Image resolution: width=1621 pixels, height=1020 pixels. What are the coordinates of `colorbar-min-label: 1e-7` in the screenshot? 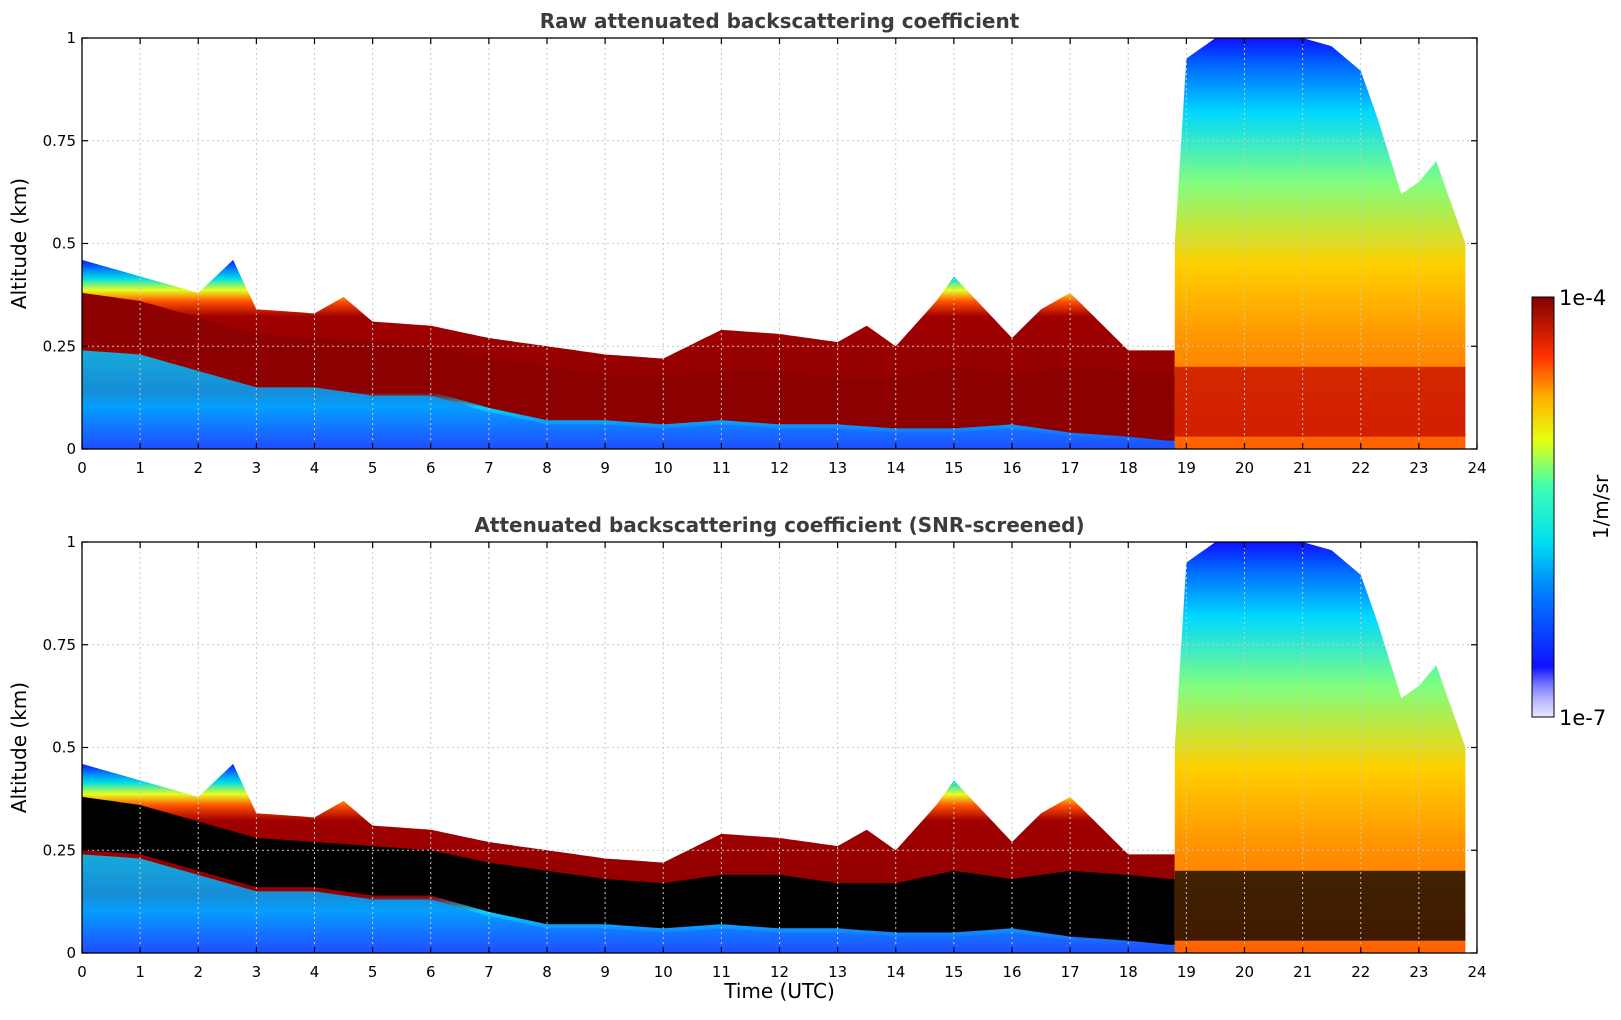 It's located at (1582, 718).